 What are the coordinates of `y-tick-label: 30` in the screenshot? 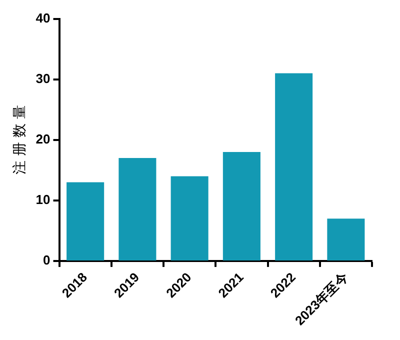 It's located at (43, 78).